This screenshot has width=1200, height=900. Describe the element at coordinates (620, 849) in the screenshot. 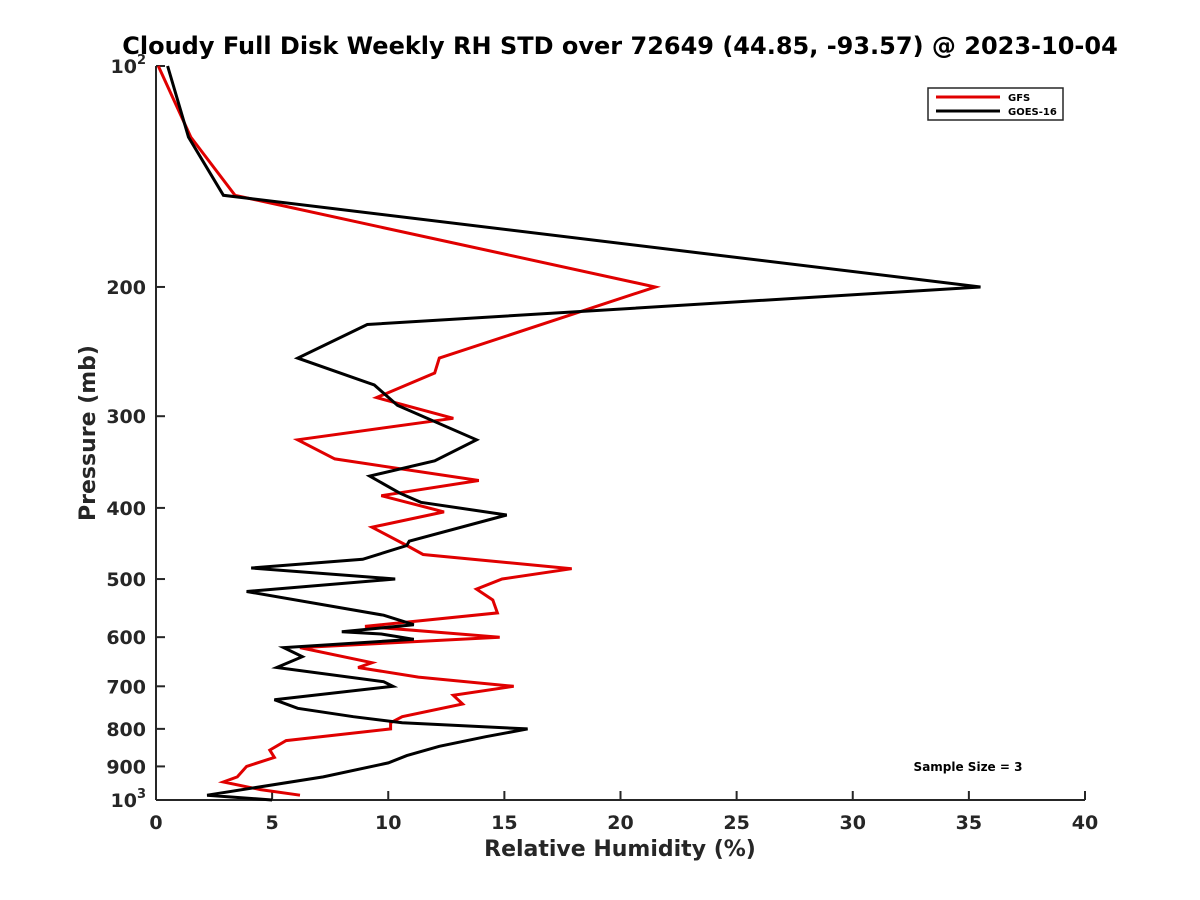

I see `x-axis-label: Relative Humidity (%)` at that location.